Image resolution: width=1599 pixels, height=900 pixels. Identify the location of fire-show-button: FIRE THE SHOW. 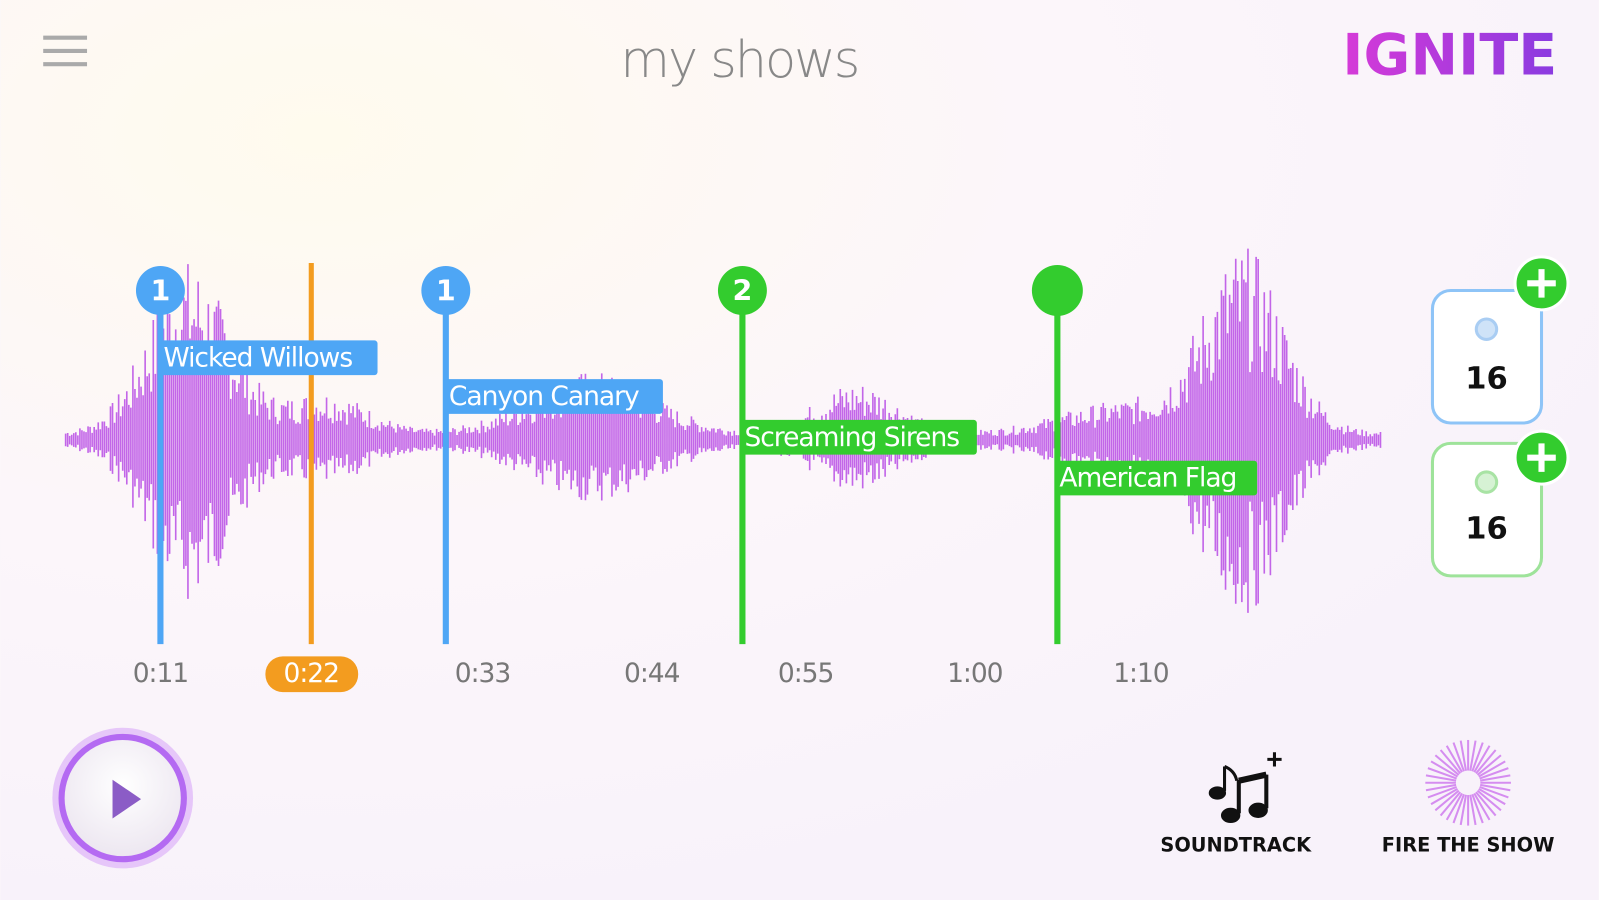
(1468, 798).